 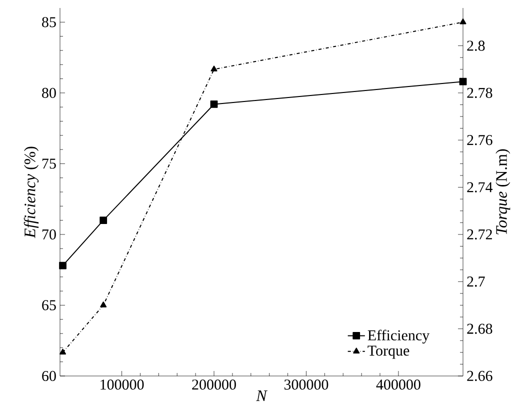 I want to click on y2-tick-label: 2.66, so click(x=479, y=376).